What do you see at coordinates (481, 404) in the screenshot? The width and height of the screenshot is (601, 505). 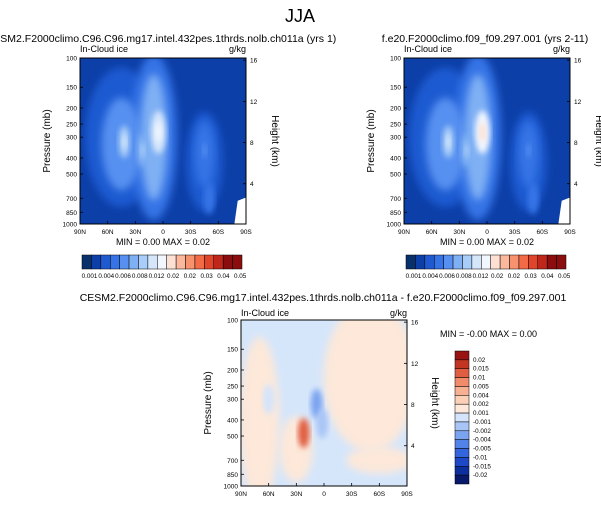 I see `colorbar-label: 0.002` at bounding box center [481, 404].